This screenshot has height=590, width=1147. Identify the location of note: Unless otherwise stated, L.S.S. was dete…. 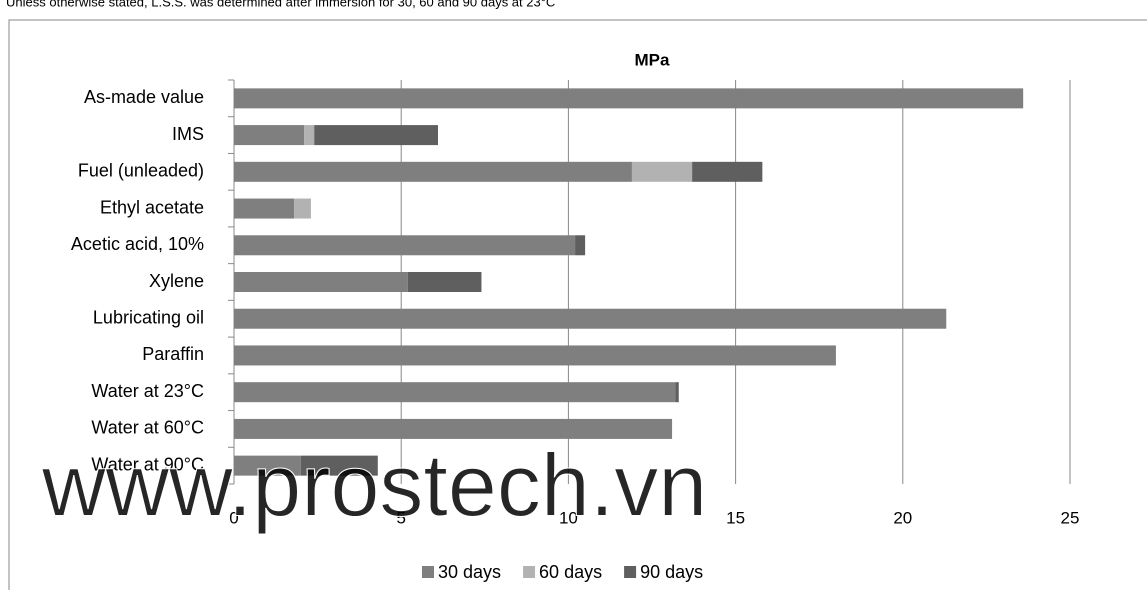
(280, 4).